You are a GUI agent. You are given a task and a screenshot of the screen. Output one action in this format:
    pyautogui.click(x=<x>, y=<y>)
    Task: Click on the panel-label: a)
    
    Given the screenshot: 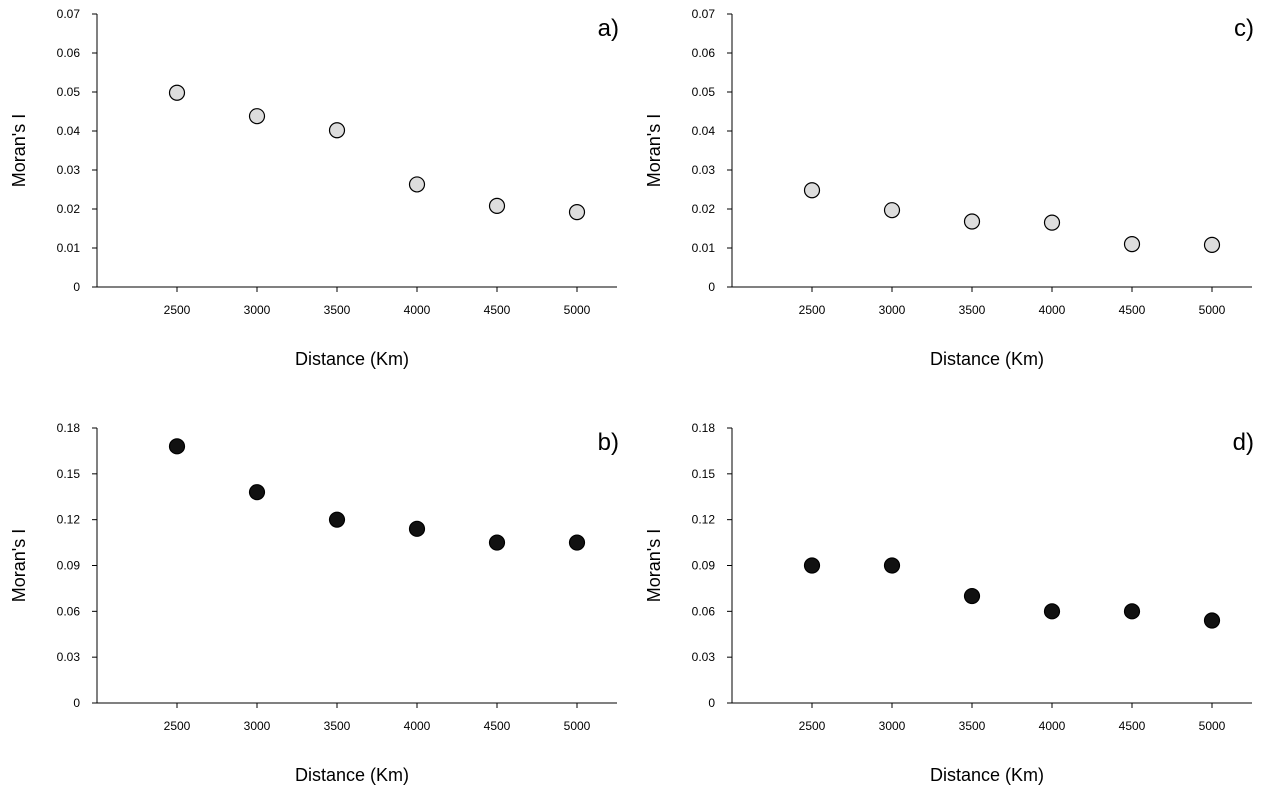 What is the action you would take?
    pyautogui.click(x=608, y=28)
    